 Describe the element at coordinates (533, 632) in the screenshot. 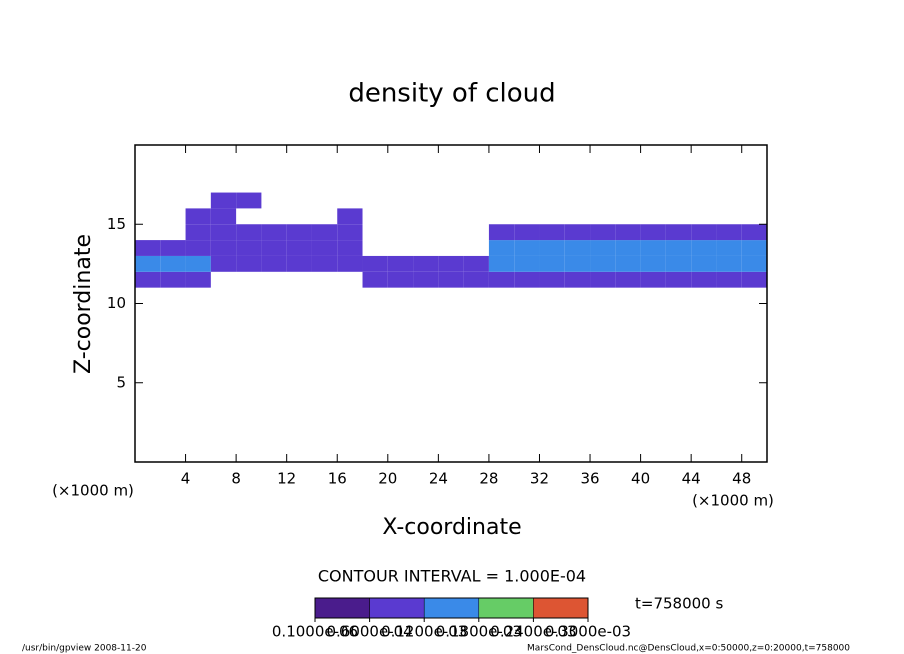

I see `colorbar-label: 0.2400e-03` at that location.